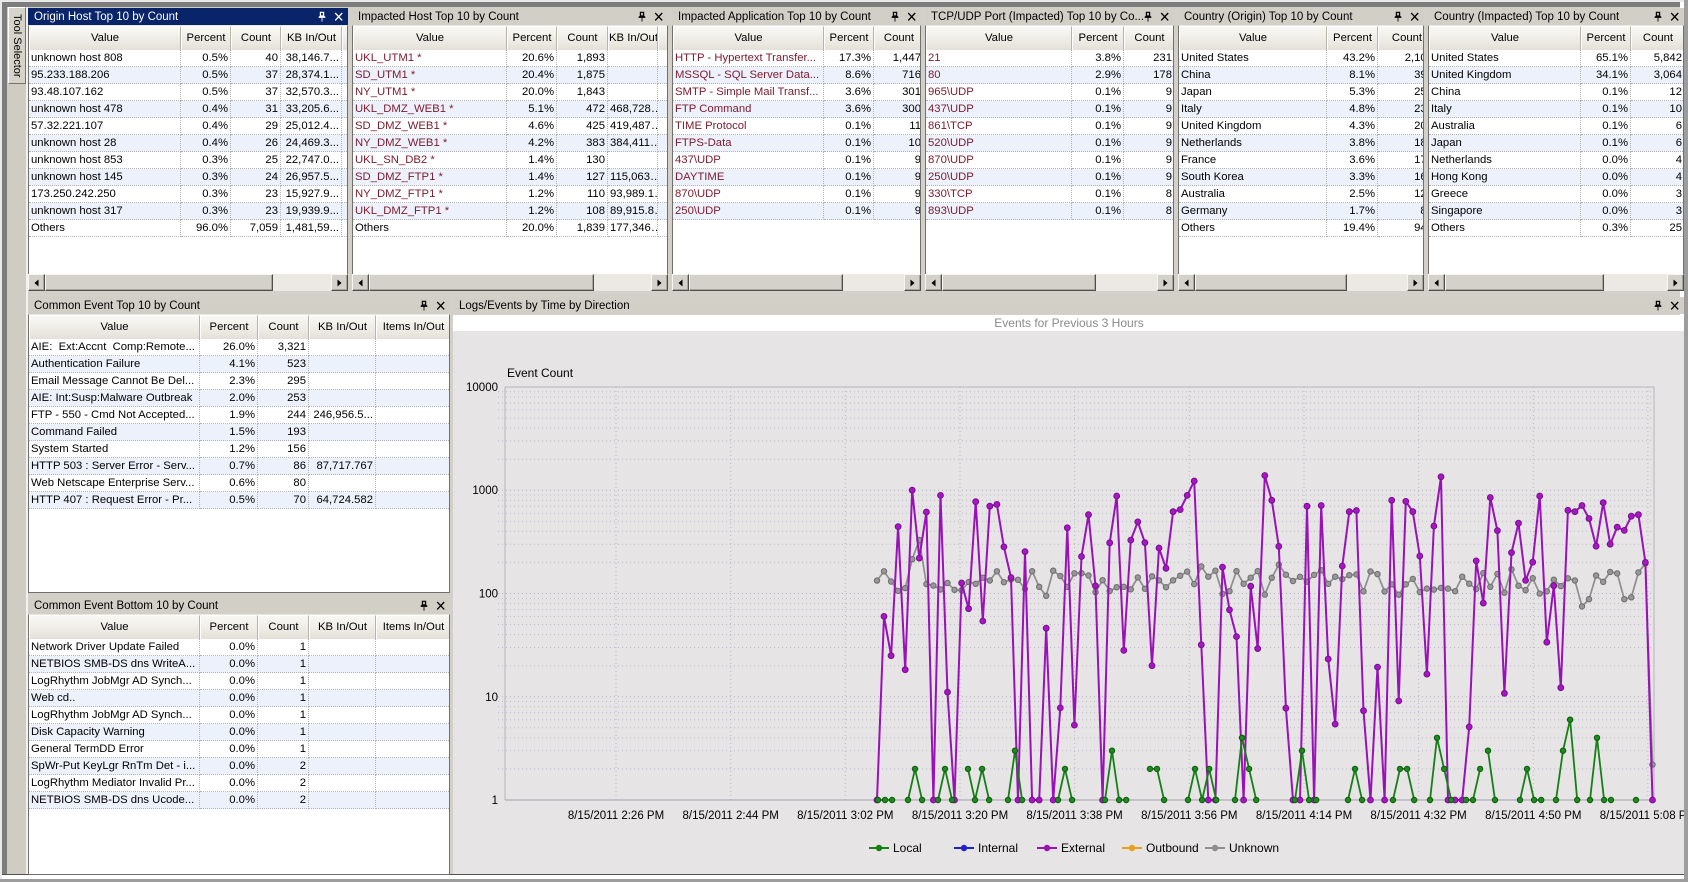 Image resolution: width=1688 pixels, height=882 pixels. I want to click on svg-text: 8/15/2011 5:08 PM, so click(1642, 816).